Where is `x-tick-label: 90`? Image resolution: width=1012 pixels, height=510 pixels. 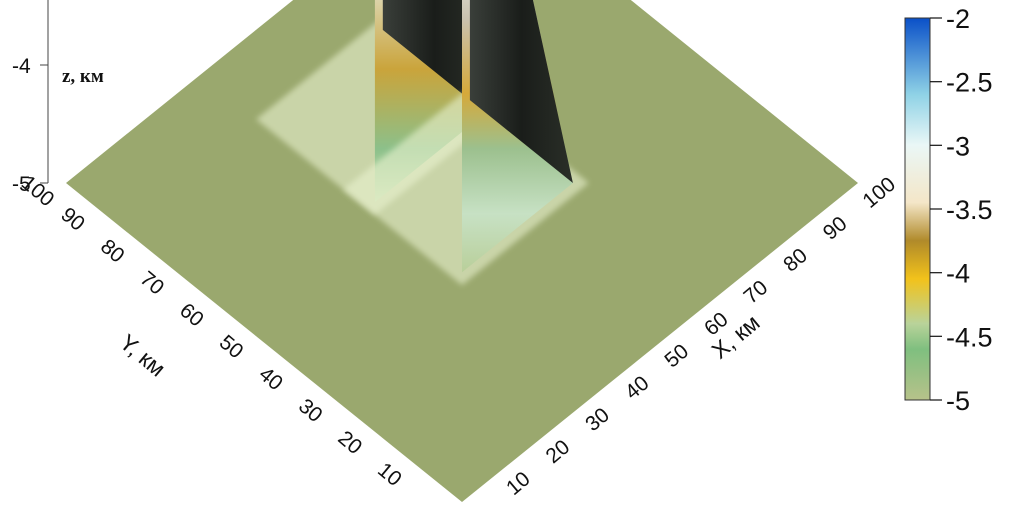
x-tick-label: 90 is located at coordinates (835, 228).